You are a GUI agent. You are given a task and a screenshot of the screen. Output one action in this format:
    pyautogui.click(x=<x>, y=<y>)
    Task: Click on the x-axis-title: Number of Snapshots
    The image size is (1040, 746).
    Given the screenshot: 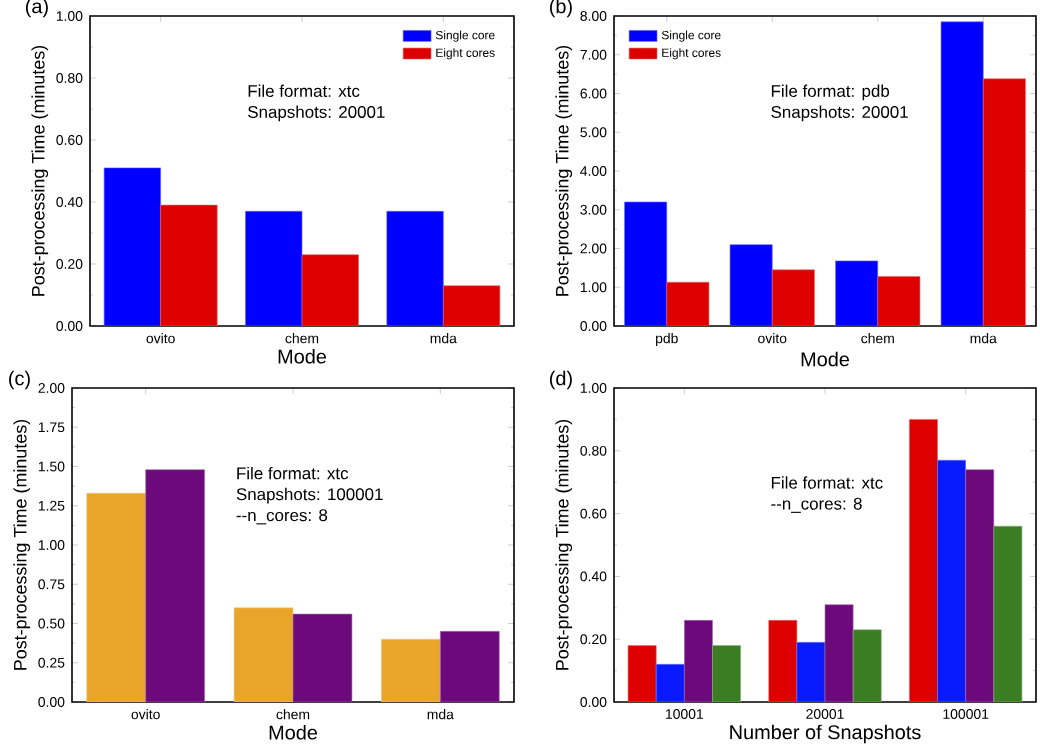 What is the action you would take?
    pyautogui.click(x=825, y=734)
    